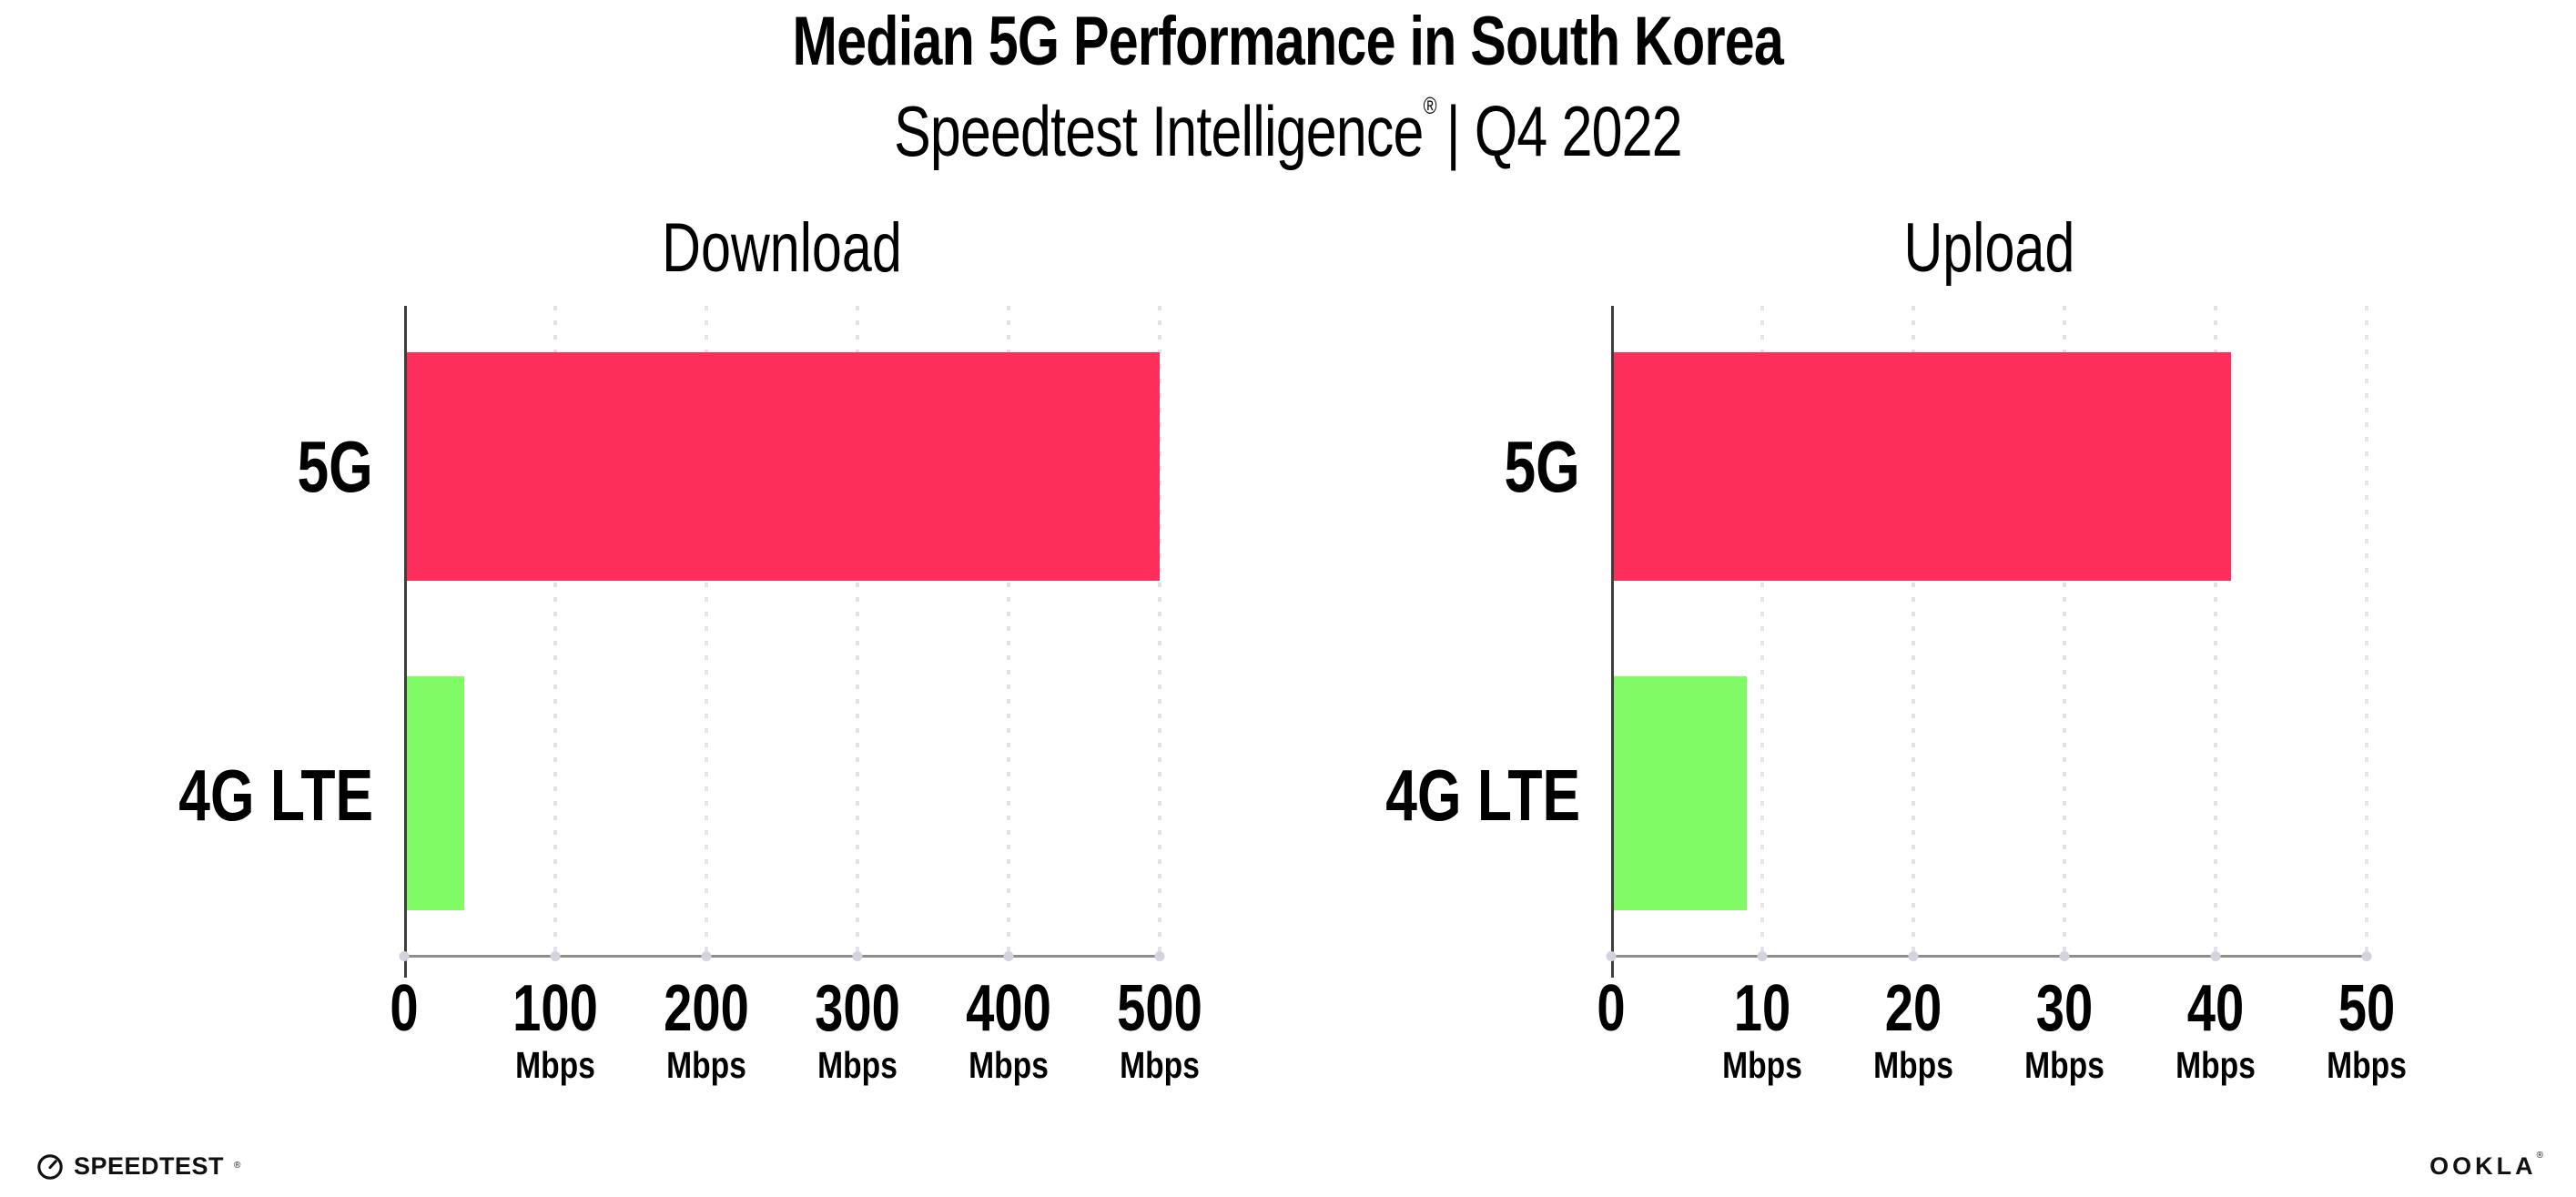  What do you see at coordinates (1564, 131) in the screenshot?
I see `subtitle-quarter: | Q4 2022` at bounding box center [1564, 131].